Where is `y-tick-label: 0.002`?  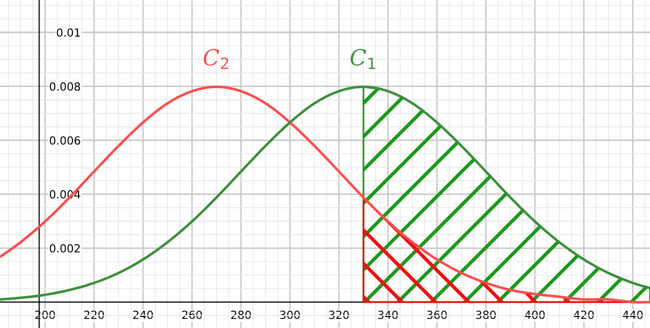
y-tick-label: 0.002 is located at coordinates (65, 248).